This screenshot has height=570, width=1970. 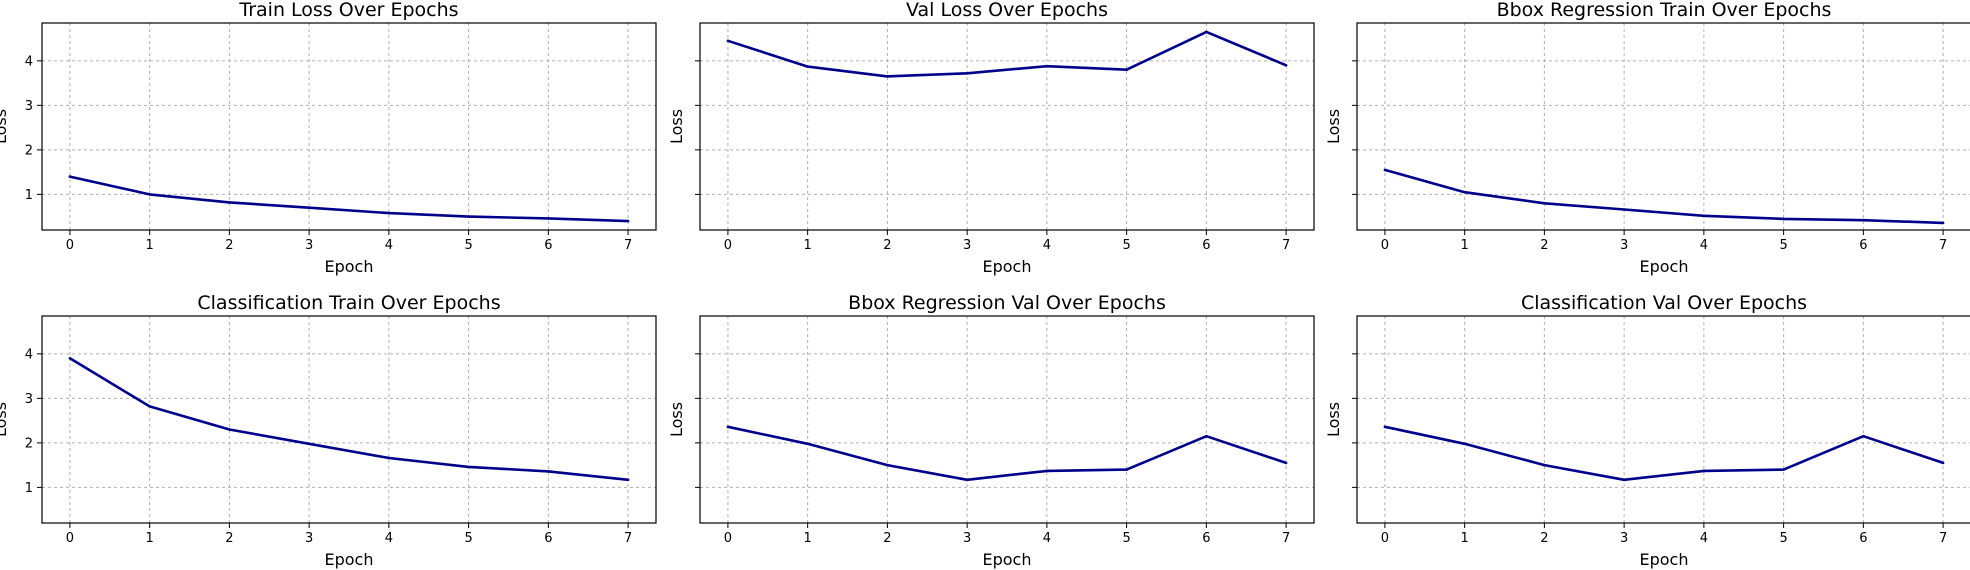 What do you see at coordinates (29, 106) in the screenshot?
I see `y-tick-label: 3` at bounding box center [29, 106].